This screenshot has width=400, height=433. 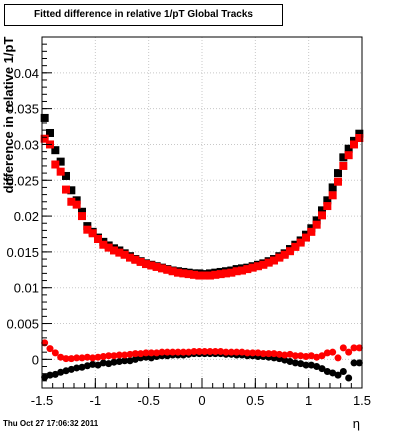 What do you see at coordinates (42, 400) in the screenshot?
I see `x-tick-label: -1.5` at bounding box center [42, 400].